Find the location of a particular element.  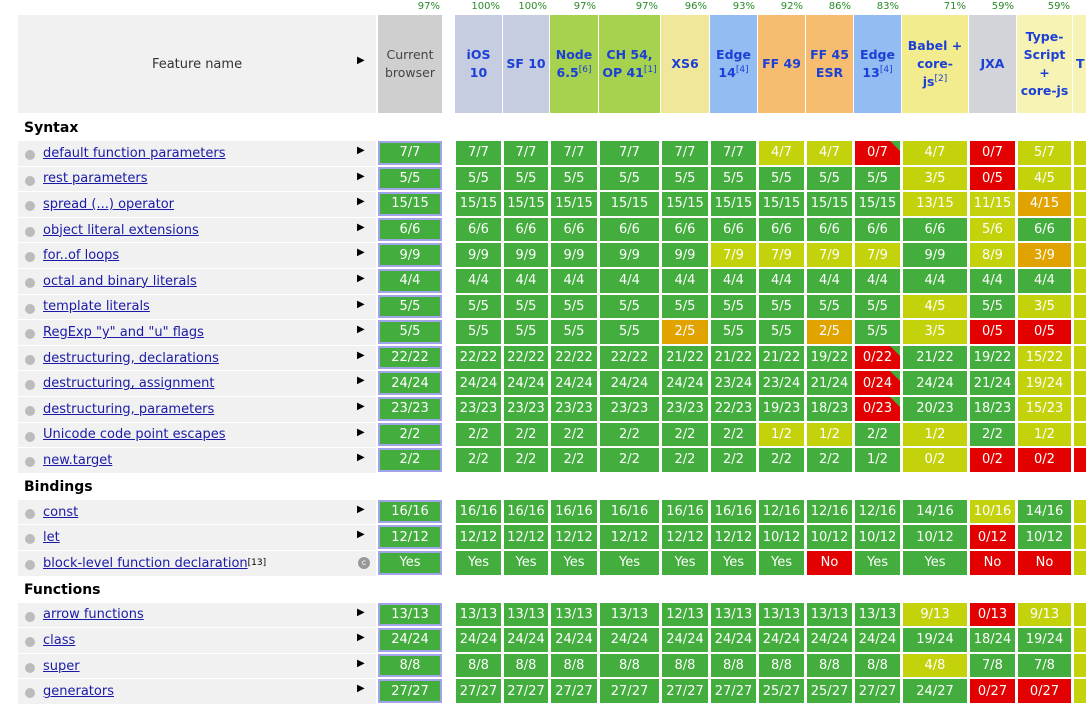

column-header: Edge 13[4] is located at coordinates (877, 64).